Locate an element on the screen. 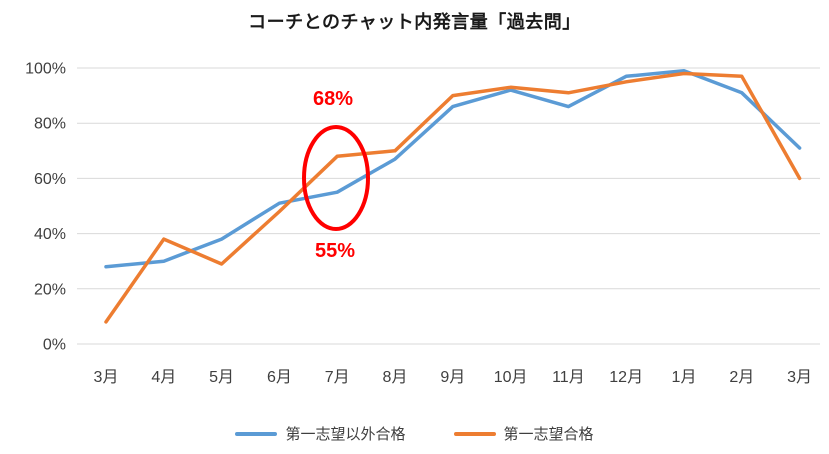  y-axis-label-80%: 80% is located at coordinates (50, 124).